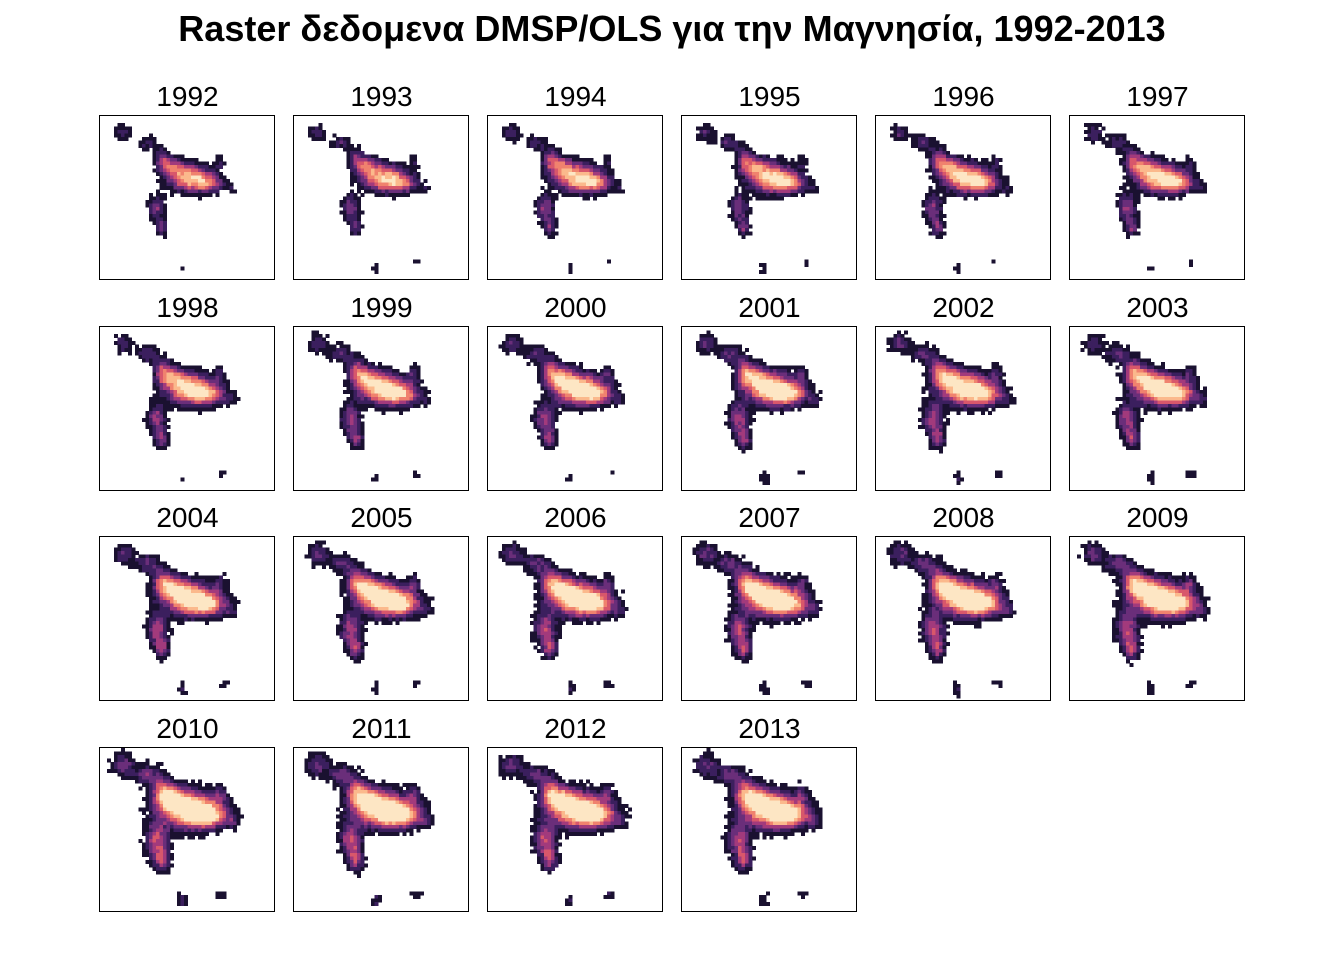 Image resolution: width=1344 pixels, height=960 pixels. Describe the element at coordinates (187, 517) in the screenshot. I see `panel-year-label: 2004` at that location.